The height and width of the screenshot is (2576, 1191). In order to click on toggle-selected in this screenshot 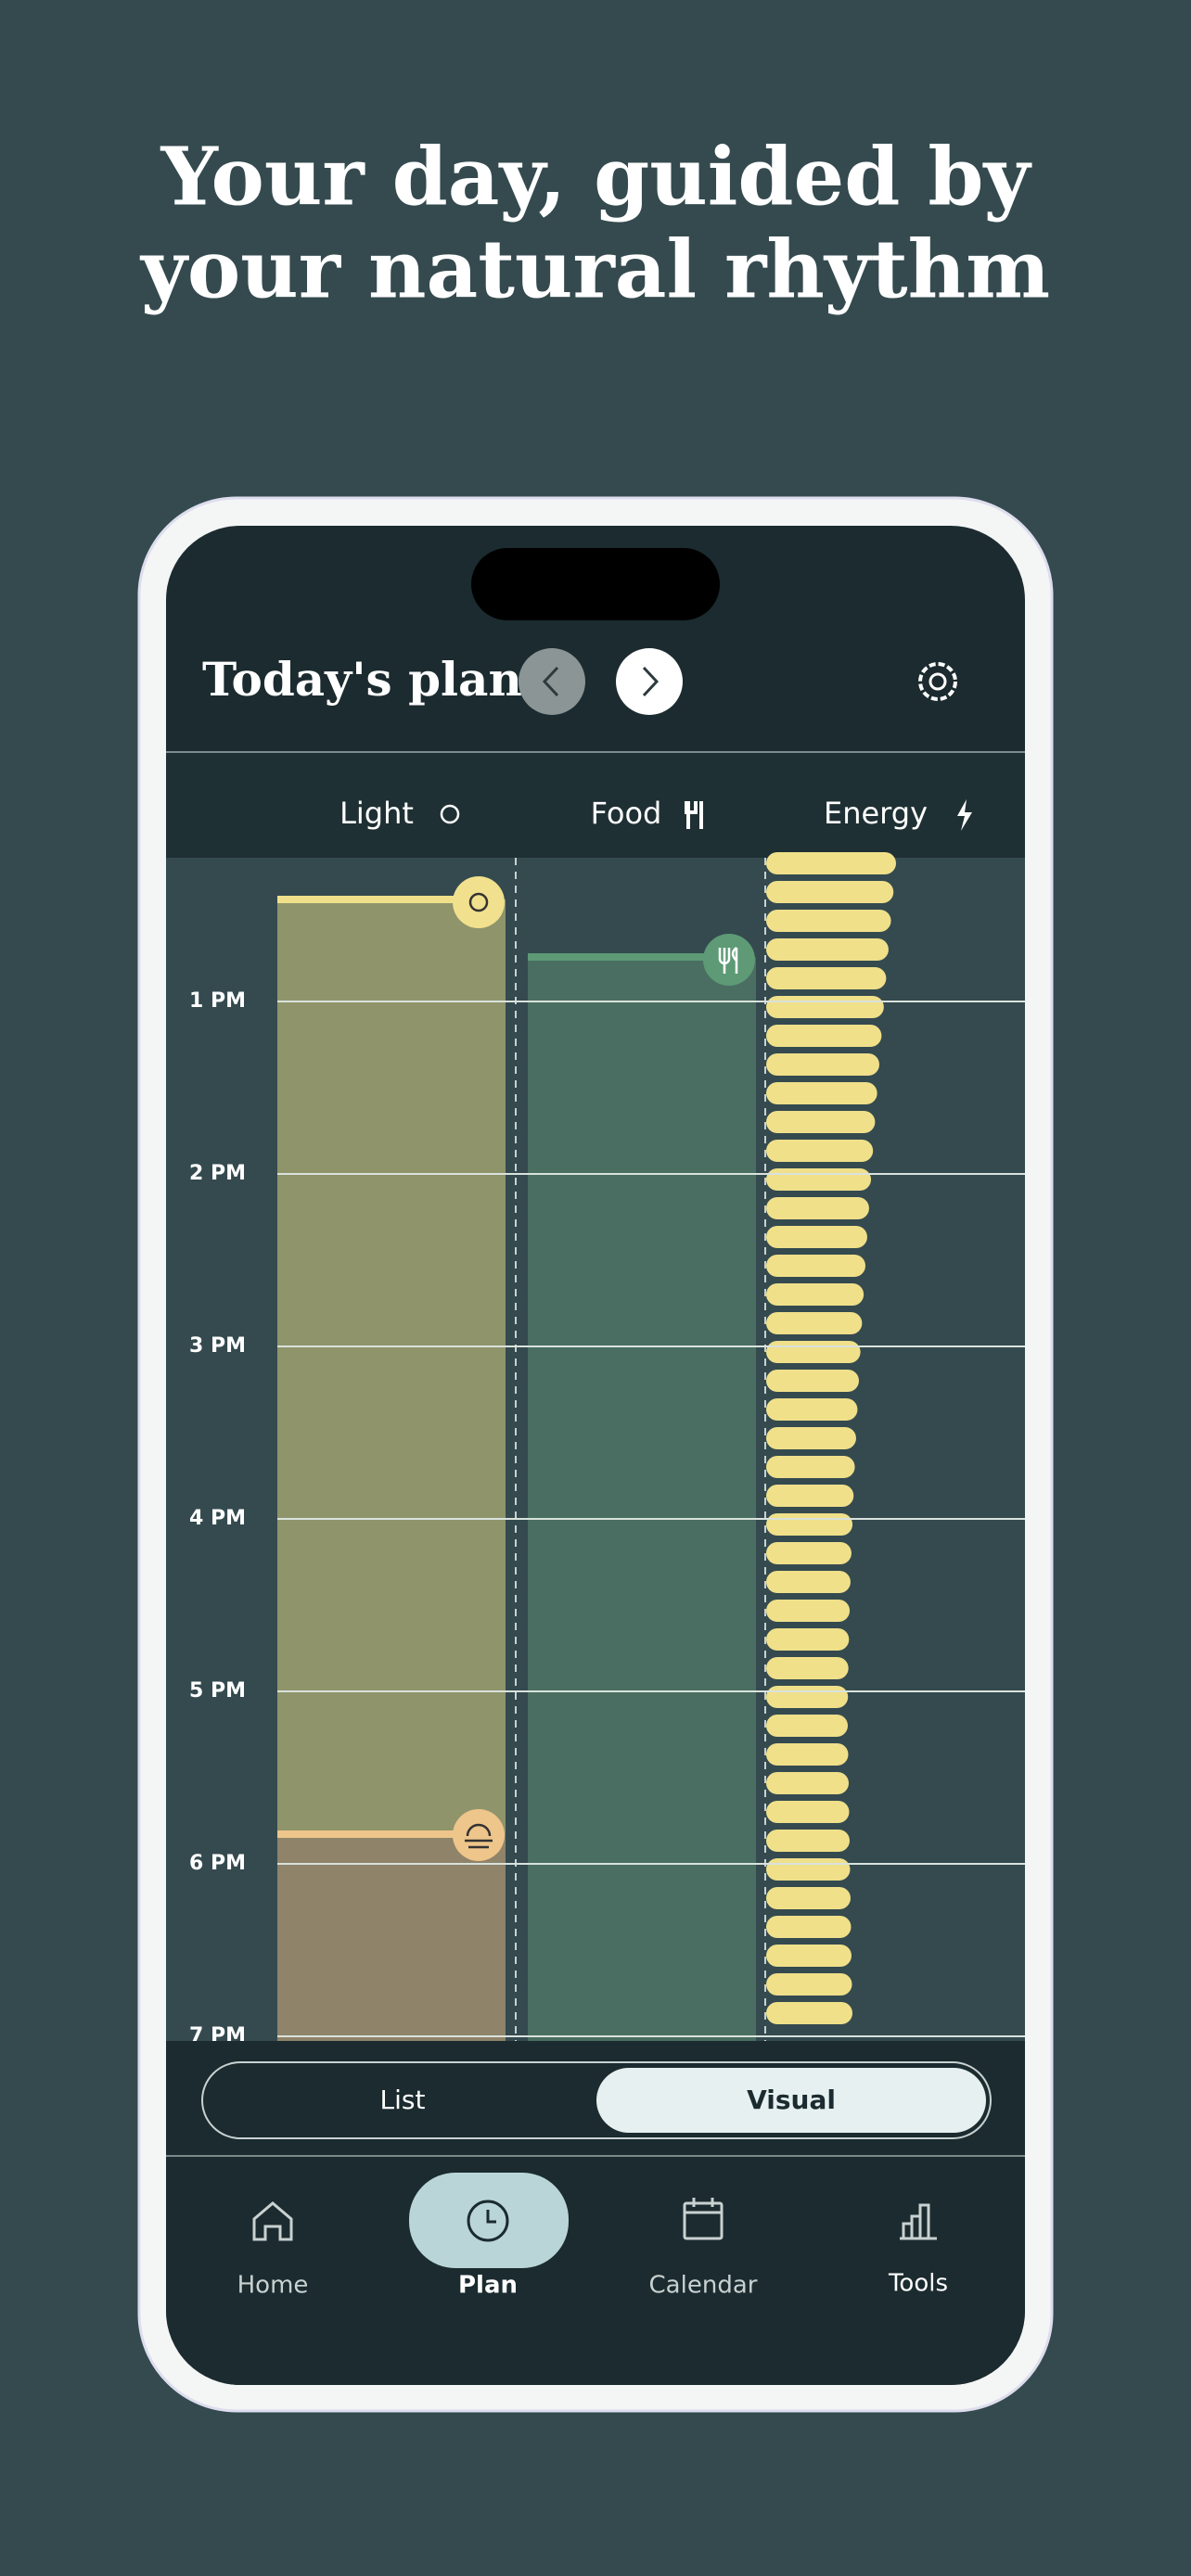, I will do `click(791, 2100)`.